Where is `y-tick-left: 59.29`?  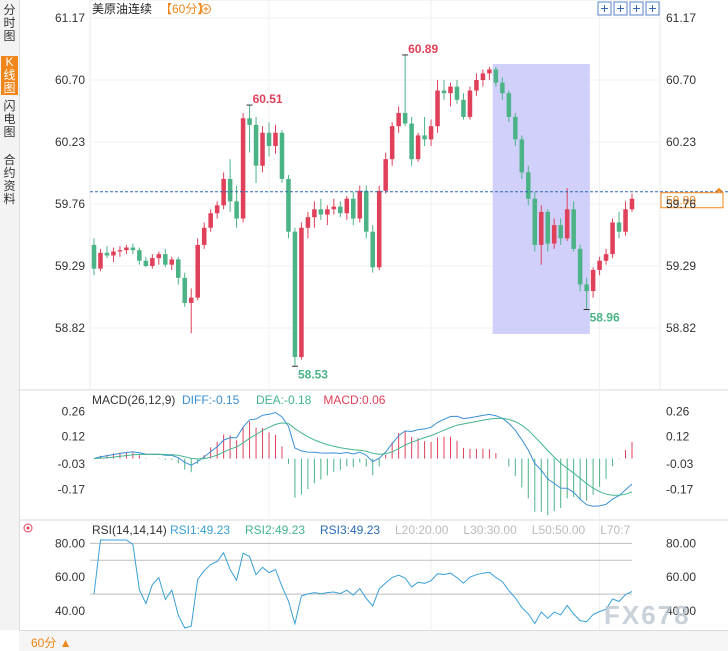 y-tick-left: 59.29 is located at coordinates (70, 266).